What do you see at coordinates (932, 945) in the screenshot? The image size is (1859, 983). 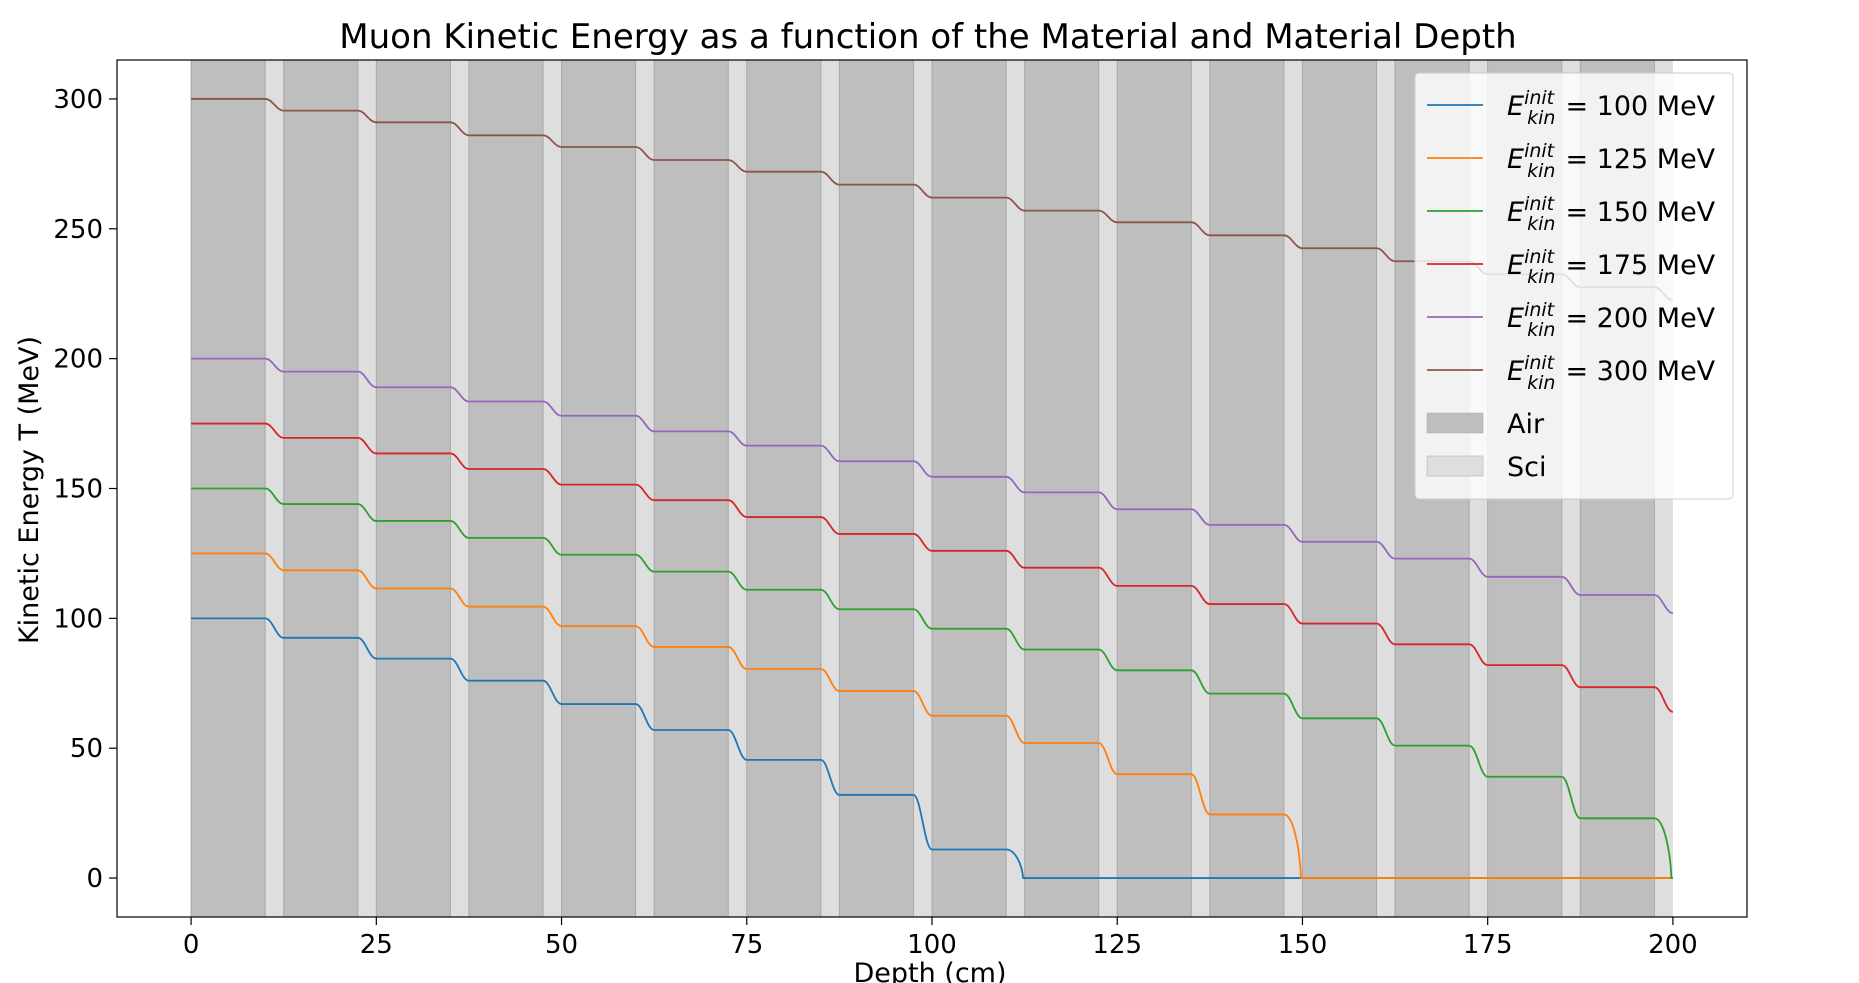 I see `x-tick-label: 100` at bounding box center [932, 945].